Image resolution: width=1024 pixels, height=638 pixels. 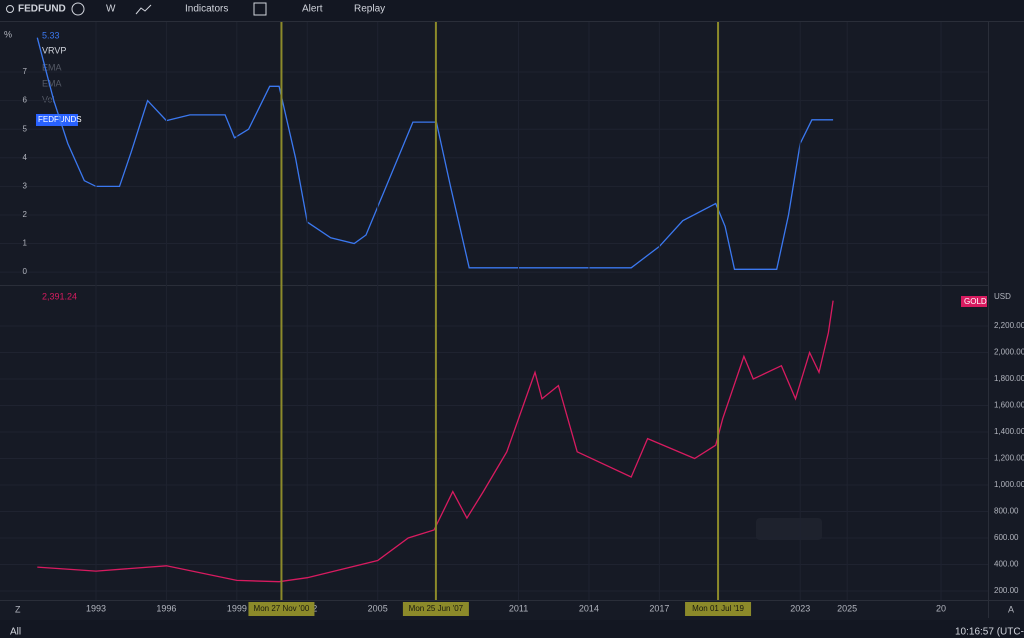 What do you see at coordinates (369, 9) in the screenshot?
I see `replay: Replay` at bounding box center [369, 9].